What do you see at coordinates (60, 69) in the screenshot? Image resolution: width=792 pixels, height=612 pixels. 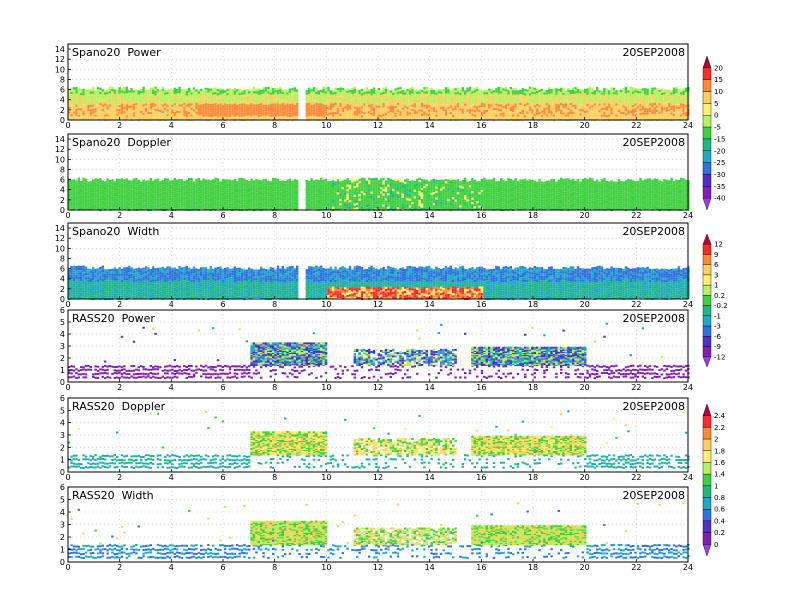 I see `y-tick-label: 10` at bounding box center [60, 69].